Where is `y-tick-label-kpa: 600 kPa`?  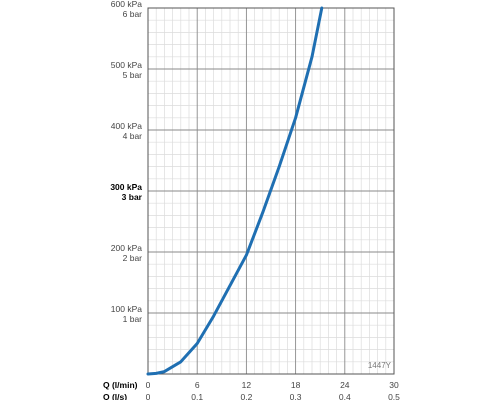
y-tick-label-kpa: 600 kPa is located at coordinates (126, 4).